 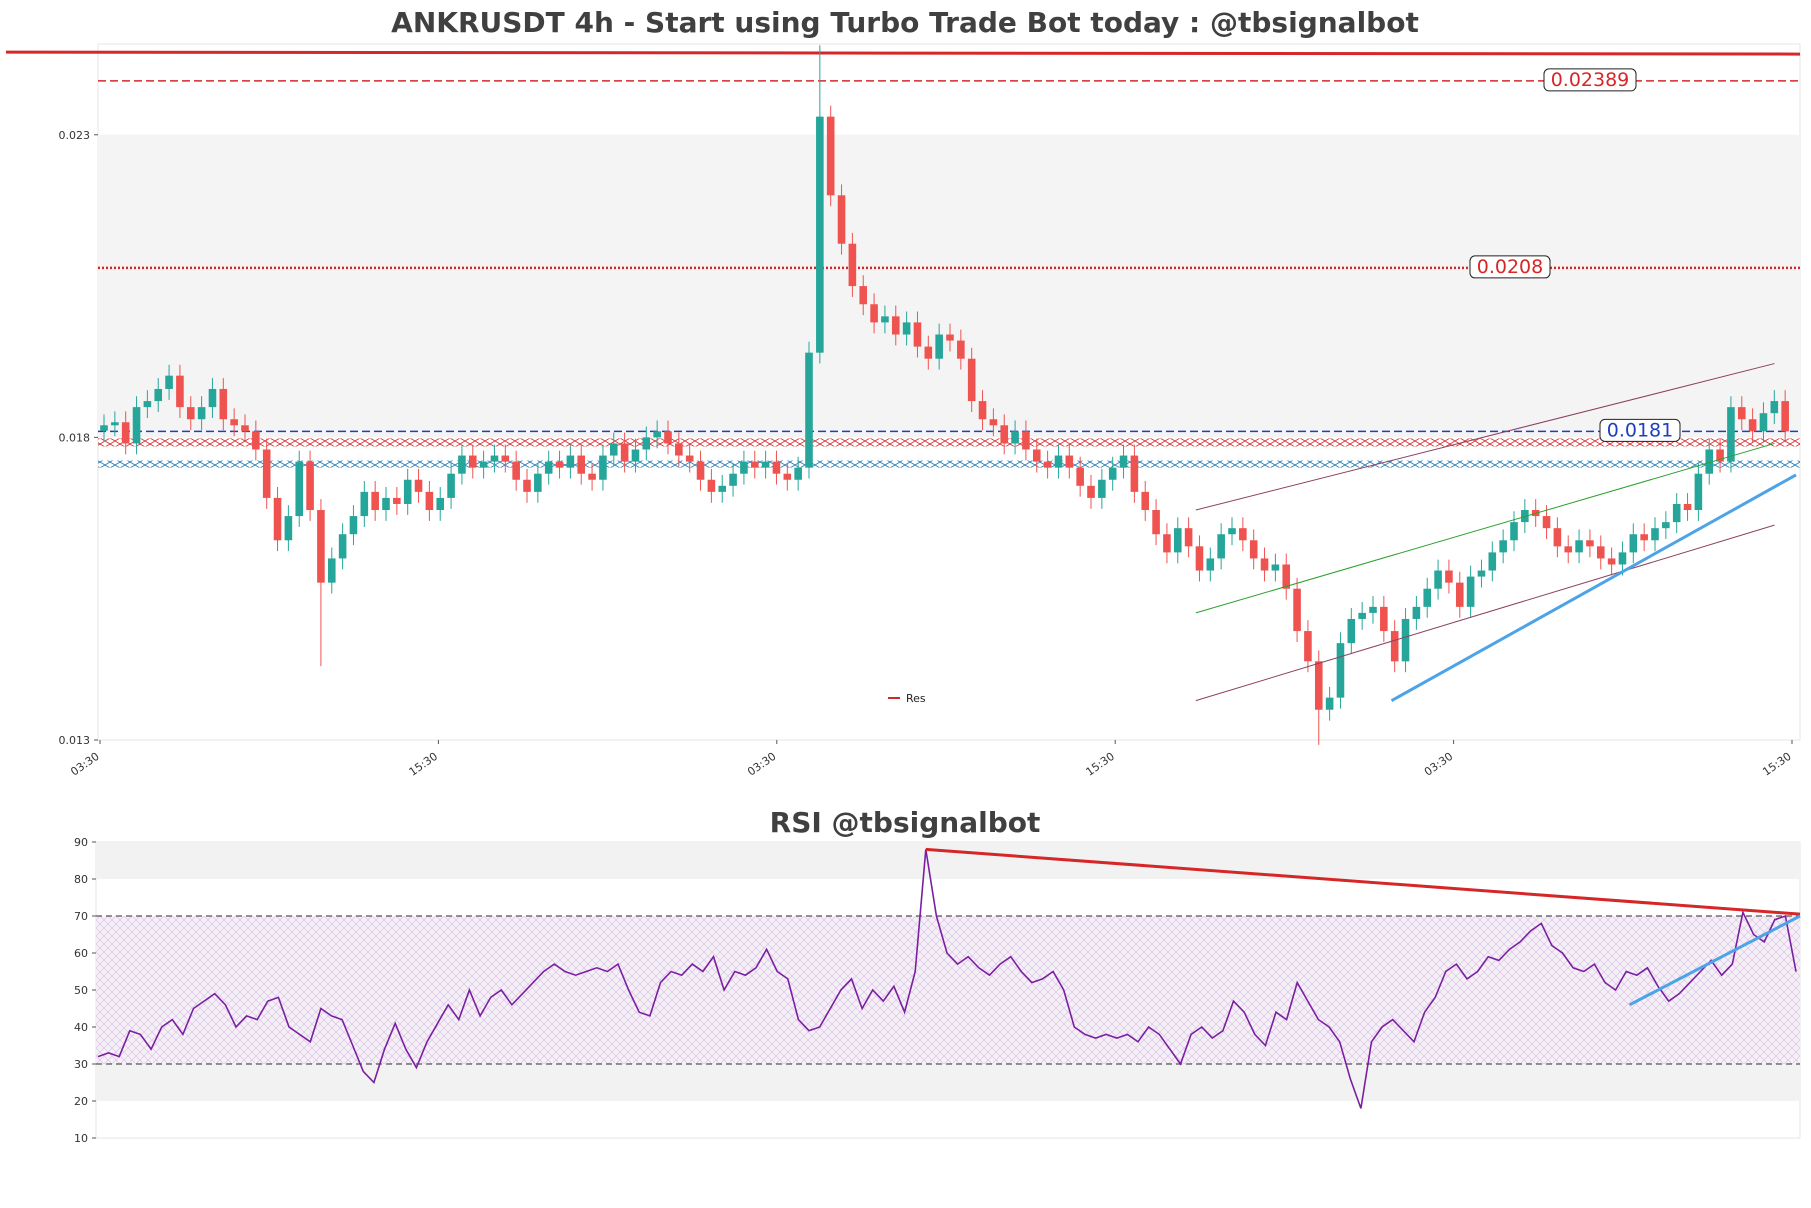 What do you see at coordinates (905, 822) in the screenshot?
I see `rsi-chart-title: RSI @tbsignalbot` at bounding box center [905, 822].